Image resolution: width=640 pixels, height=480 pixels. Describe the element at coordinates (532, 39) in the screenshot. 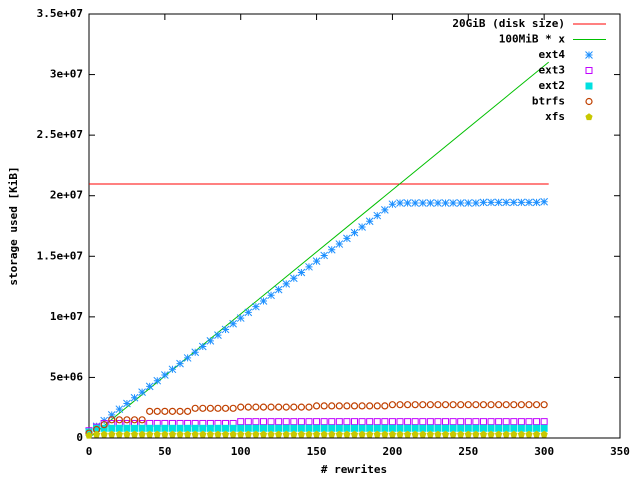

I see `legend-label: 100MiB * x` at that location.